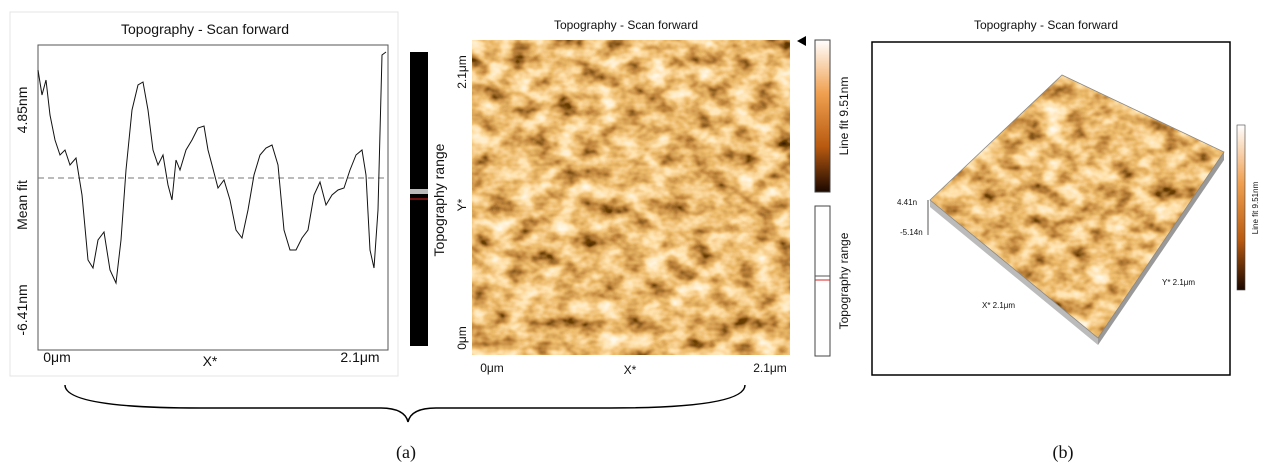 Image resolution: width=1262 pixels, height=471 pixels. I want to click on y-label: 0μm, so click(462, 338).